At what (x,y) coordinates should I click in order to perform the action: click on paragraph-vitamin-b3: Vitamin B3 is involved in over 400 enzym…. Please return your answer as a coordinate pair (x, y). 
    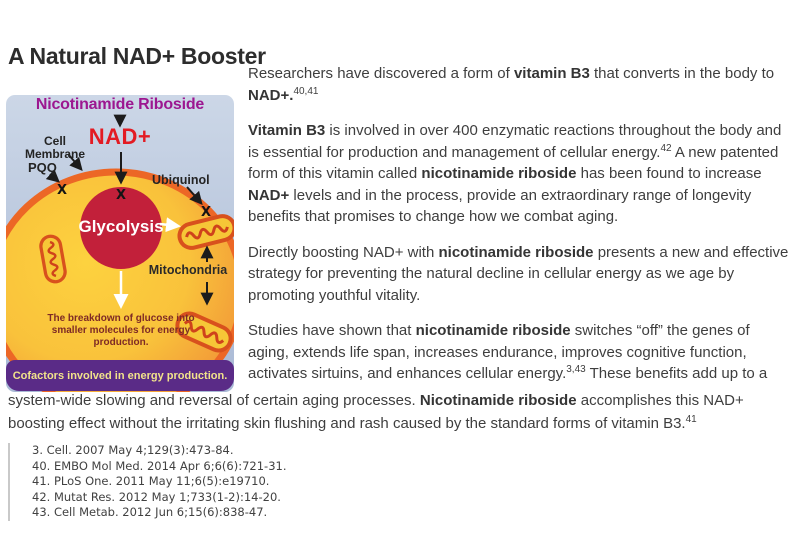
    Looking at the image, I should click on (521, 174).